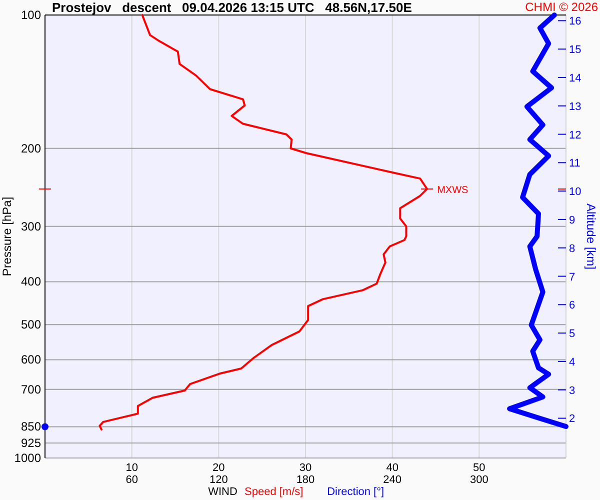  What do you see at coordinates (572, 390) in the screenshot?
I see `y2-tick-label: 3` at bounding box center [572, 390].